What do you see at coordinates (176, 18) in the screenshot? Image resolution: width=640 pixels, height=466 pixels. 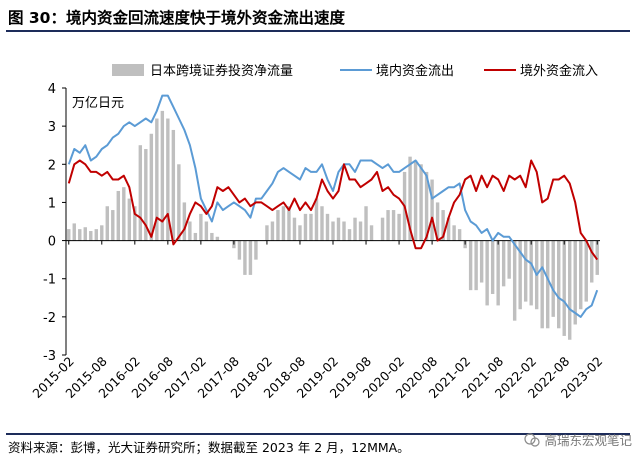 I see `figure-title: 图 30：境内资金回流速度快于境外资金流出速度` at bounding box center [176, 18].